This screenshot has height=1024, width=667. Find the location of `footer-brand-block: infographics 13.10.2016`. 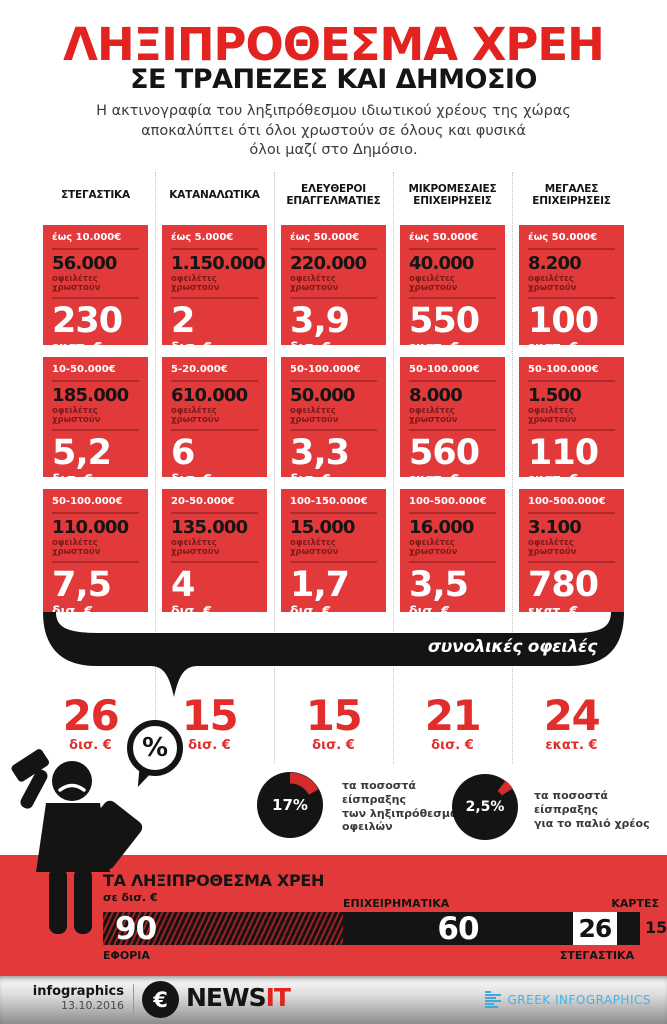

footer-brand-block: infographics 13.10.2016 is located at coordinates (74, 998).